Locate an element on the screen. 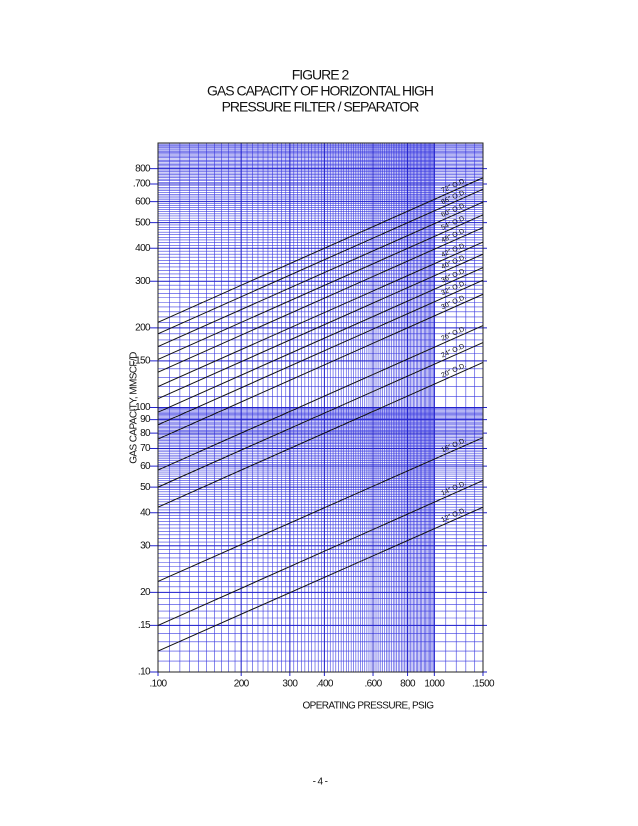 This screenshot has width=638, height=826. x-tick-label: .1500 is located at coordinates (483, 684).